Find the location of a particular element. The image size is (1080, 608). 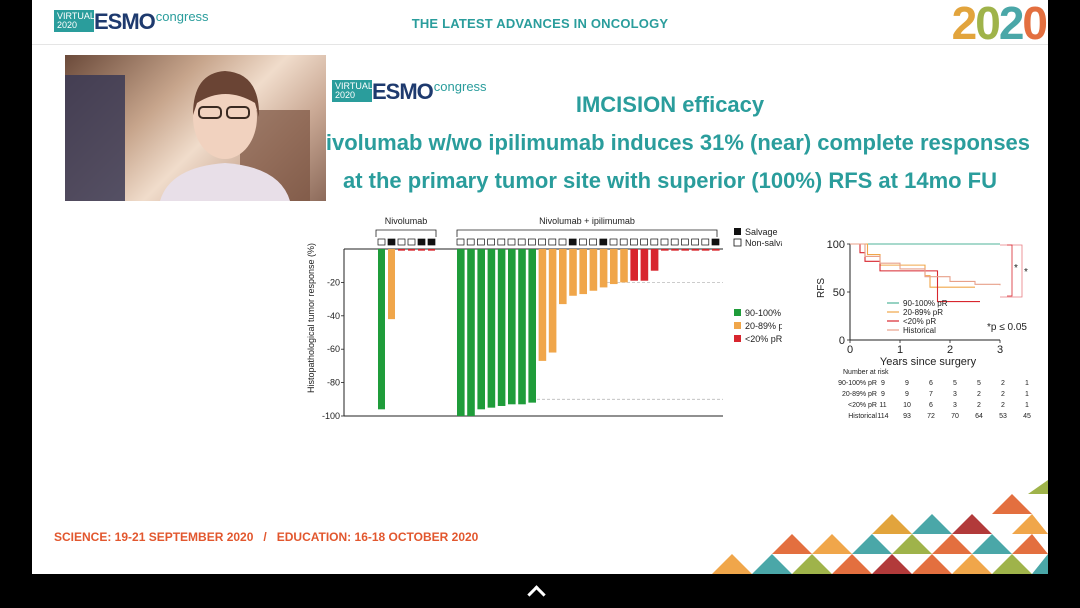

waterfall-ytick-label: -40 is located at coordinates (333, 316).